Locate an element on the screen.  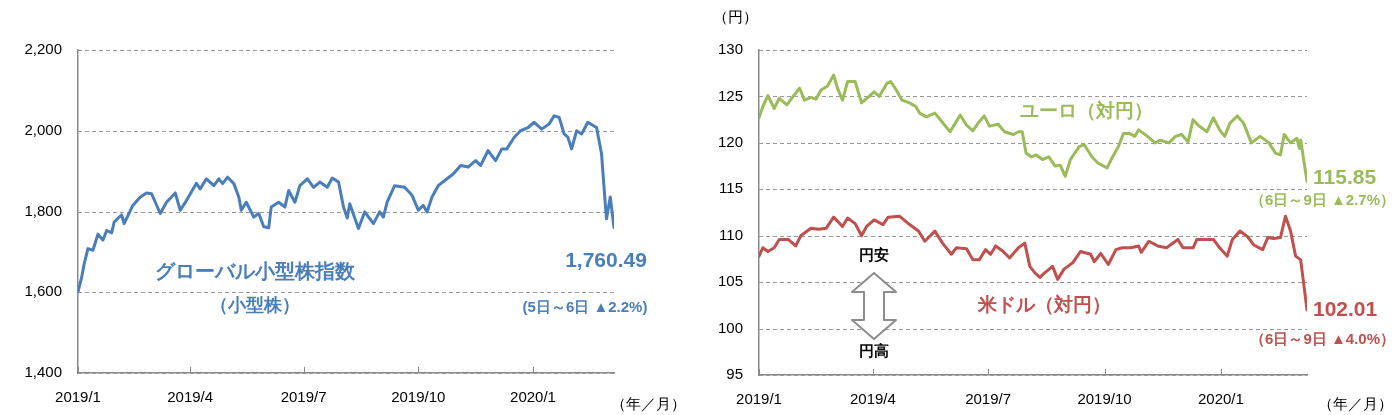
series-label: ユーロ（対円） is located at coordinates (1086, 111).